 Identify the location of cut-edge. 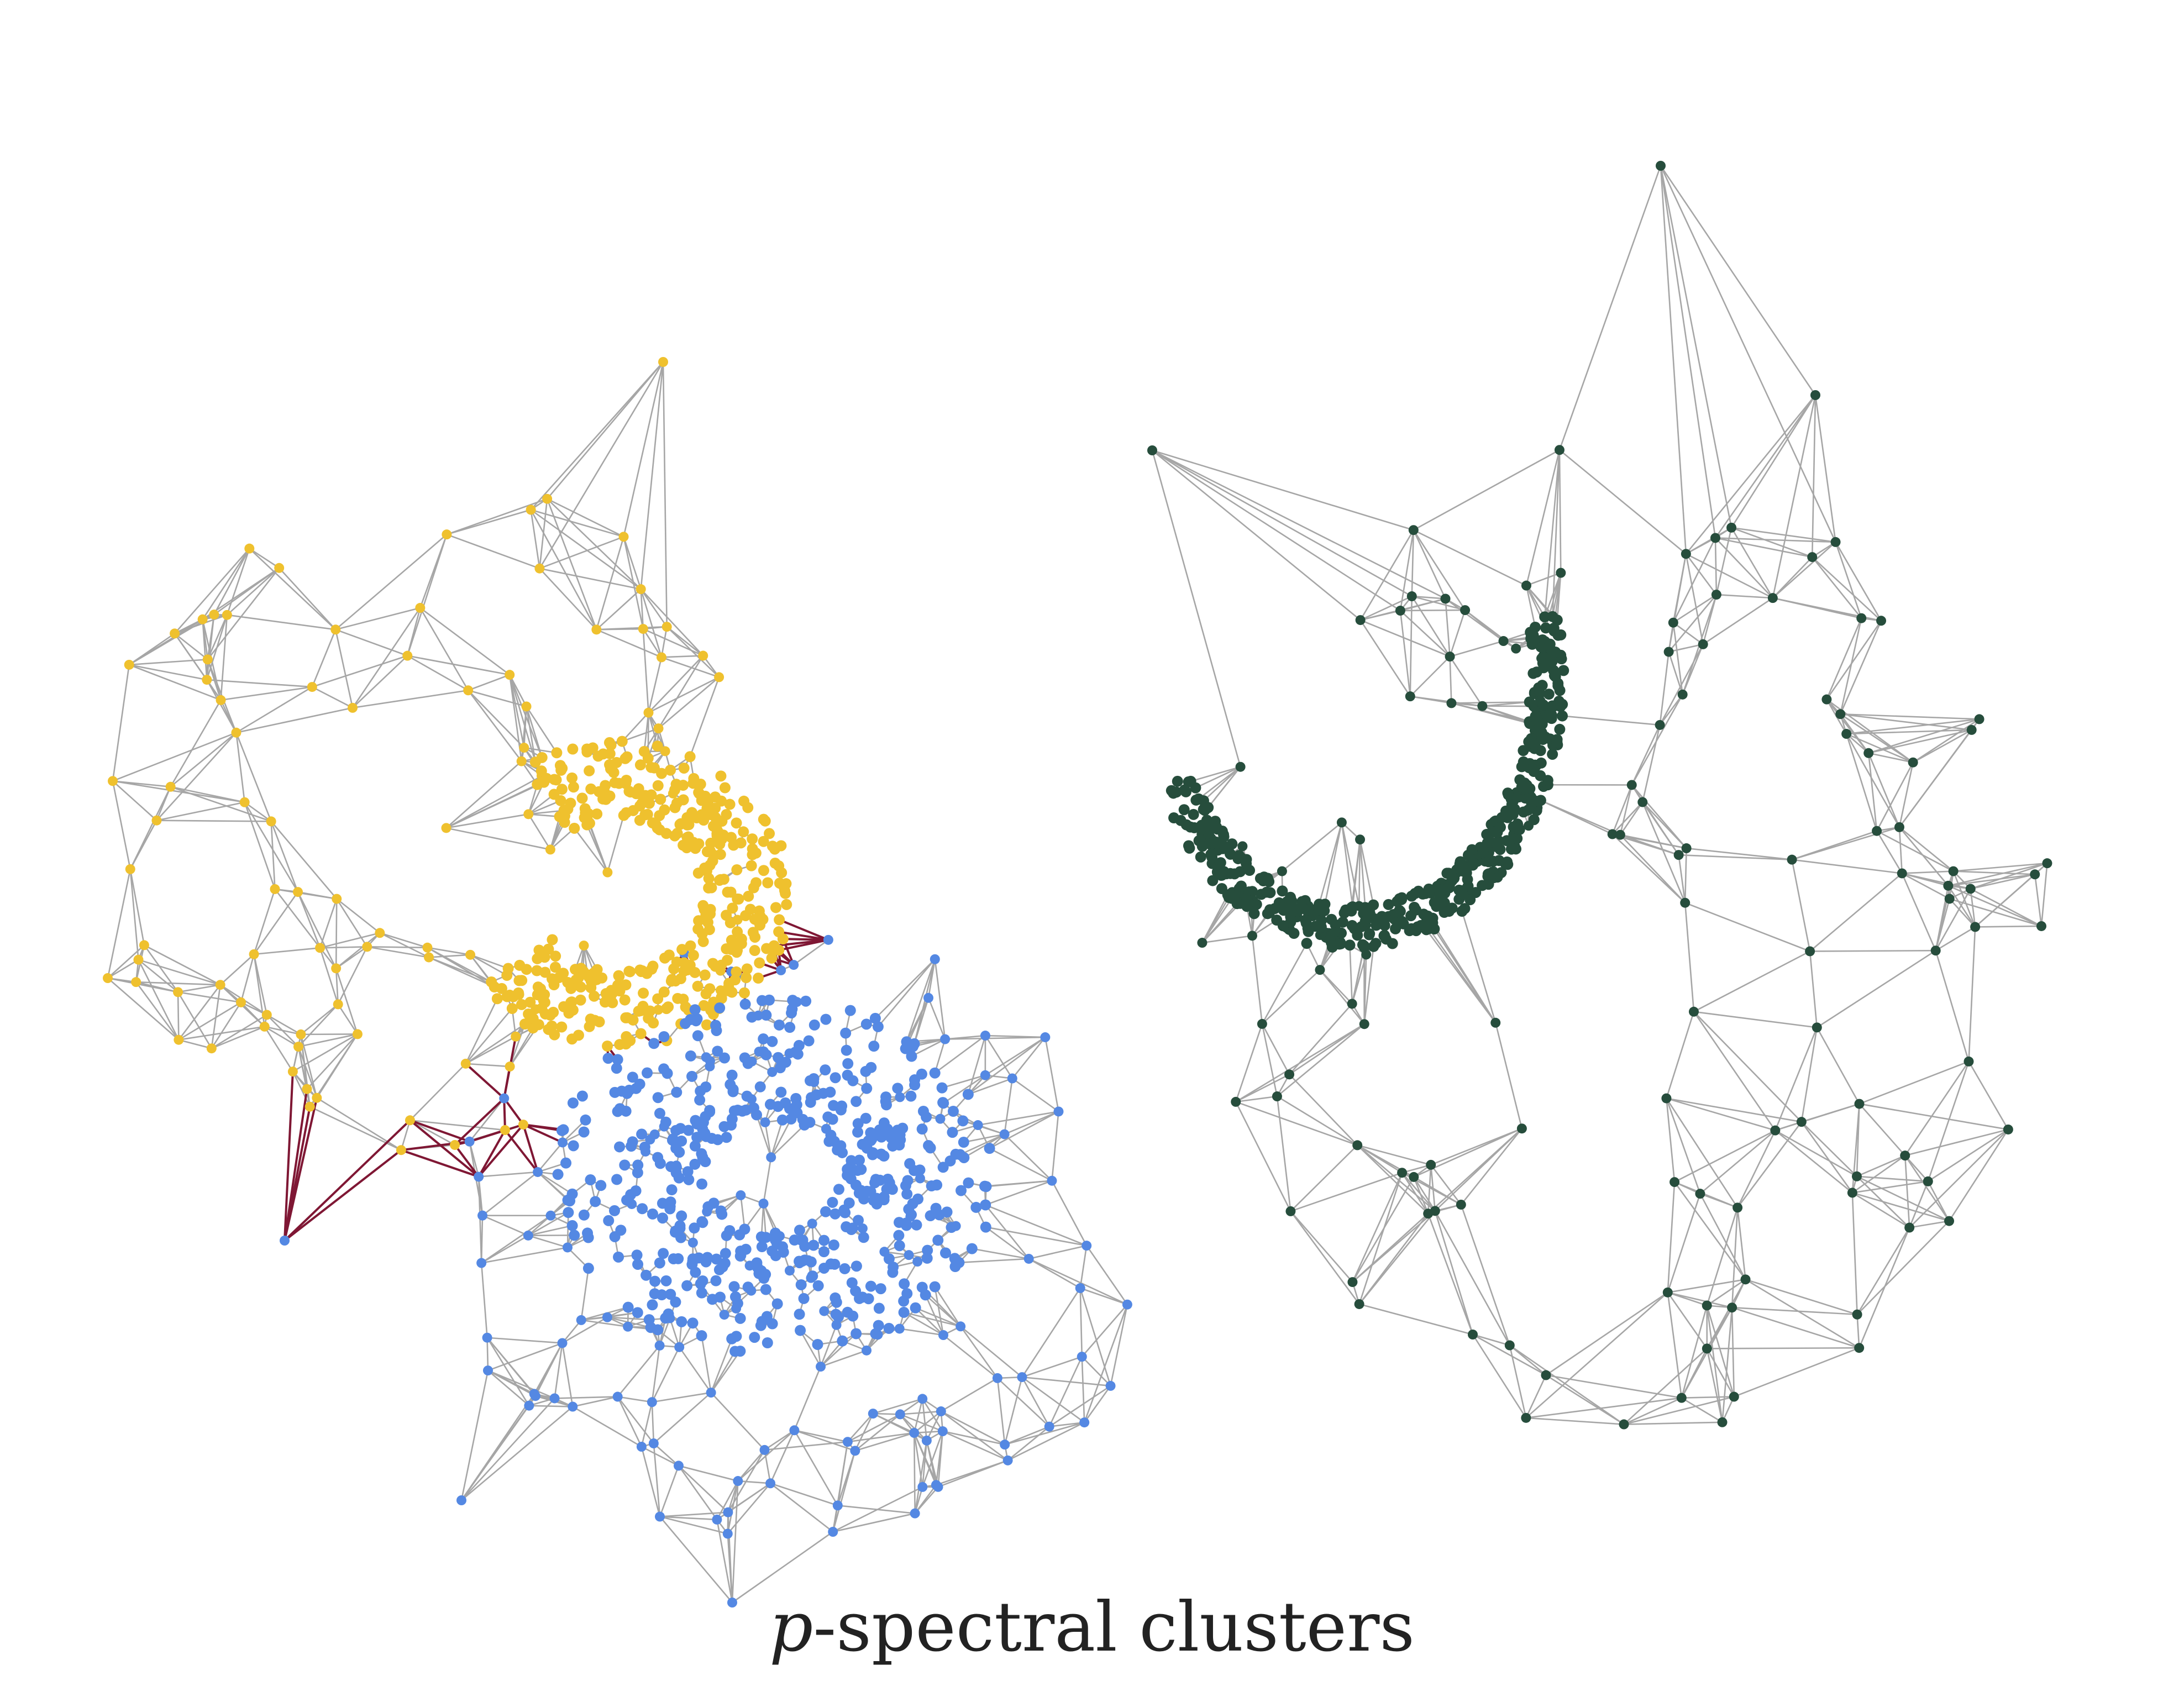
(348, 1181).